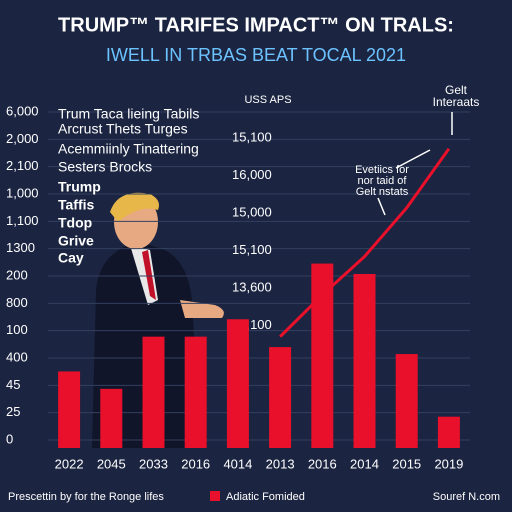  Describe the element at coordinates (256, 25) in the screenshot. I see `chart-title: TRUMP™ TARIFES IMPACT™ ON TRALS:` at that location.